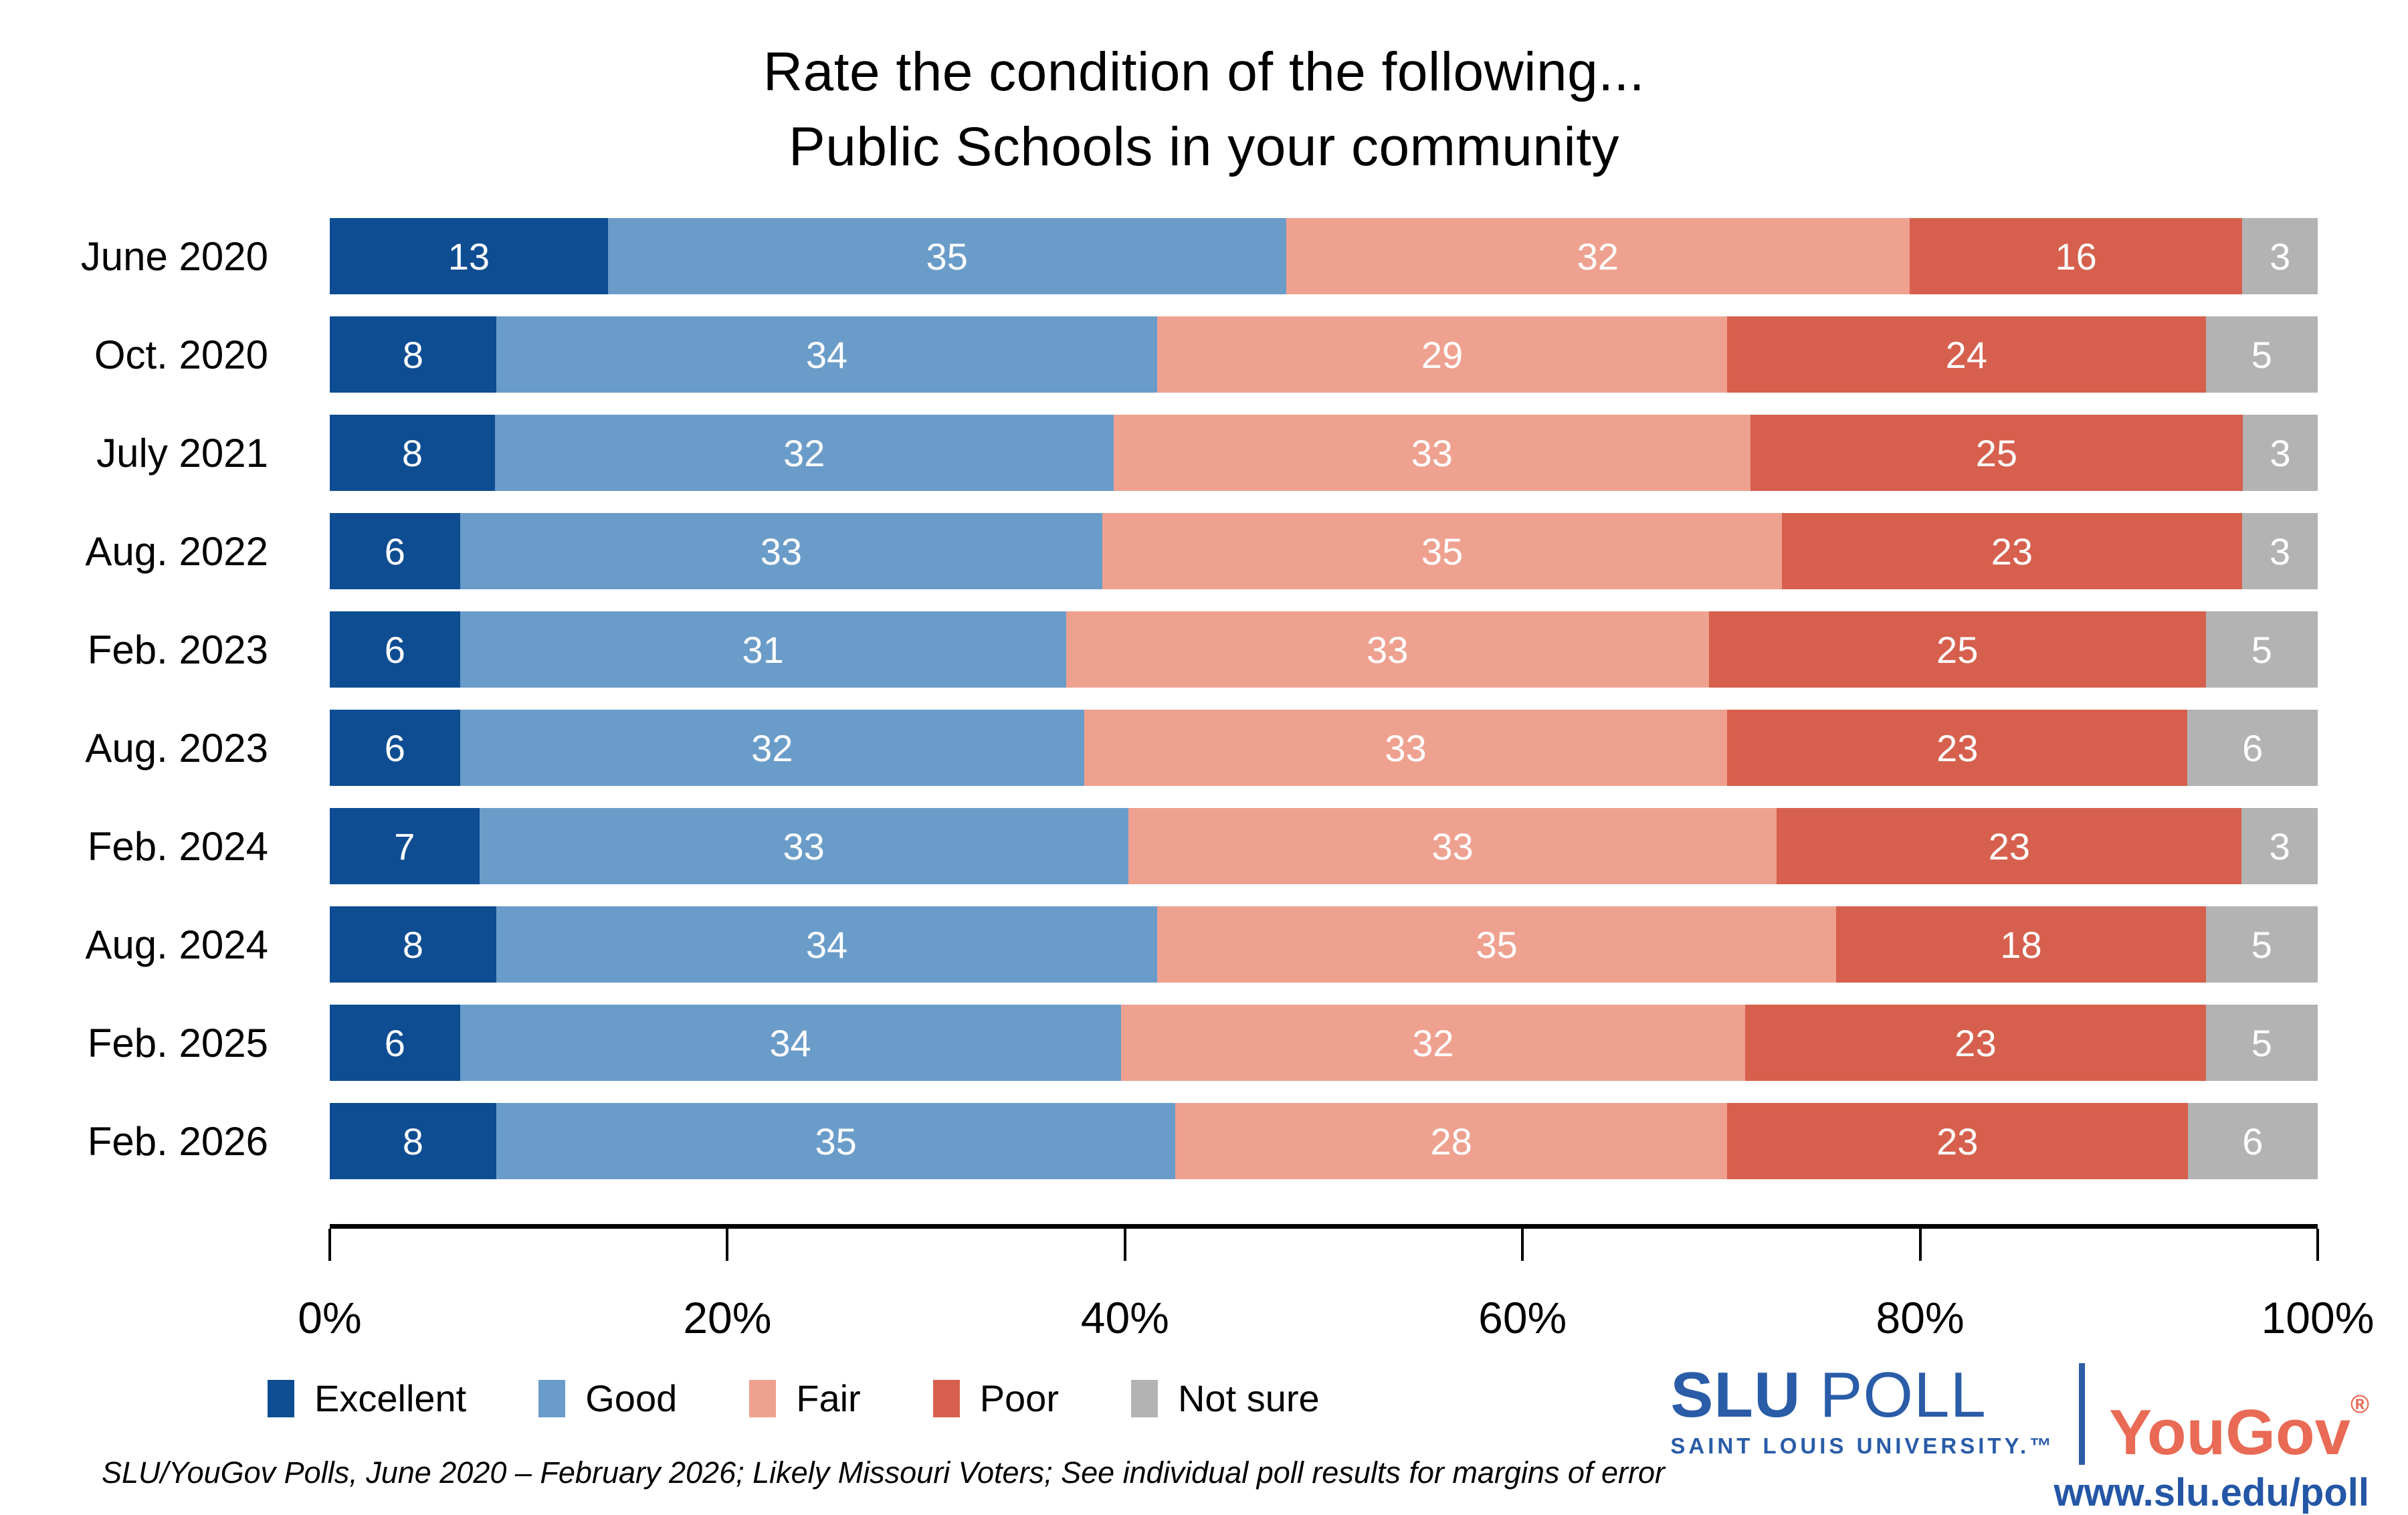 The height and width of the screenshot is (1515, 2408). I want to click on segment-value: 16, so click(2076, 256).